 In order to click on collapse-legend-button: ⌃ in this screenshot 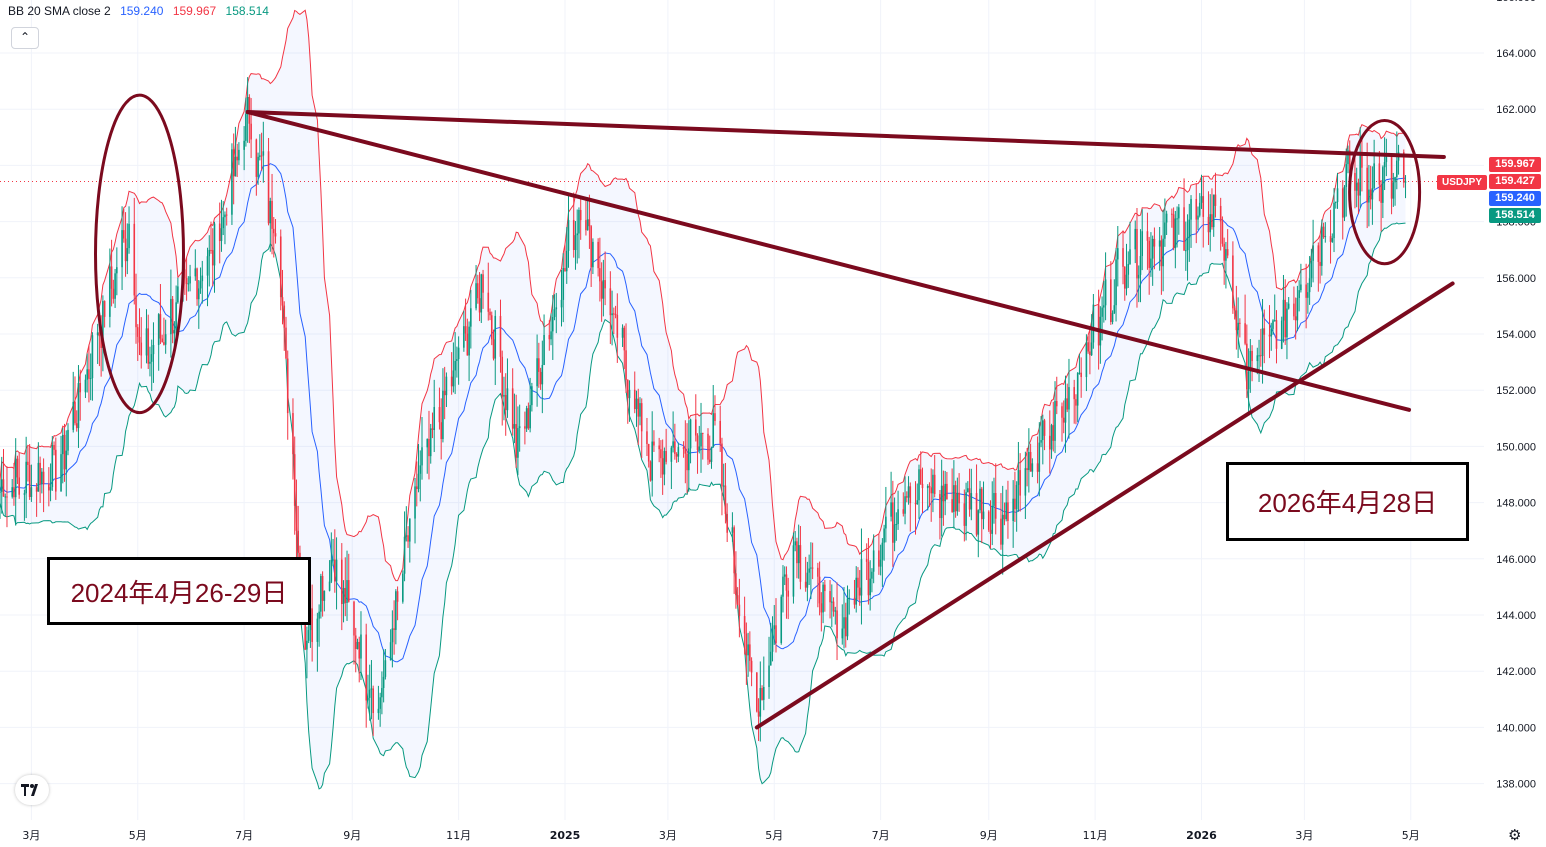, I will do `click(25, 38)`.